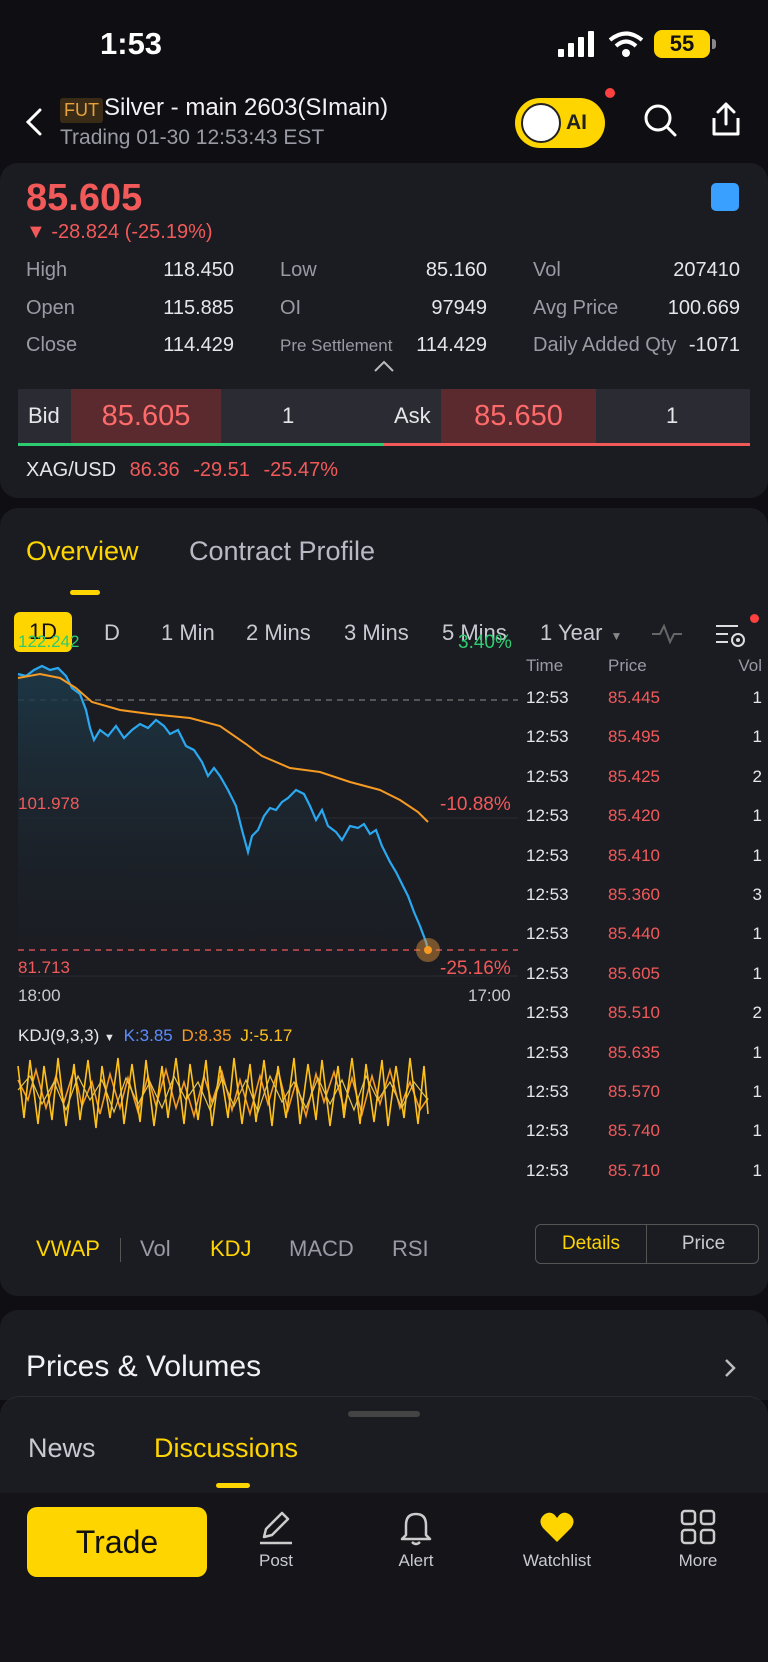 The image size is (768, 1662). I want to click on stat-label-daily-added: Daily Added Qty, so click(605, 345).